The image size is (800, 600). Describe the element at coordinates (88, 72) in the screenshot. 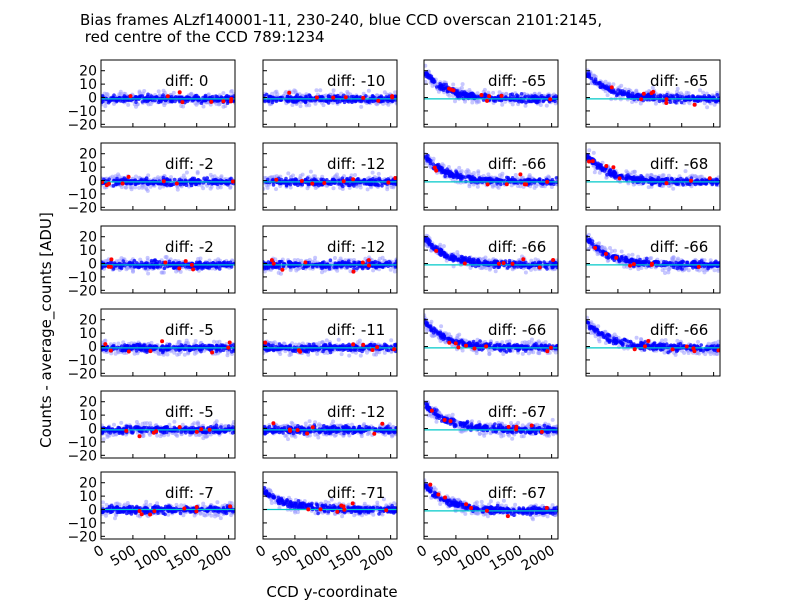

I see `y-tick-label: 20` at that location.